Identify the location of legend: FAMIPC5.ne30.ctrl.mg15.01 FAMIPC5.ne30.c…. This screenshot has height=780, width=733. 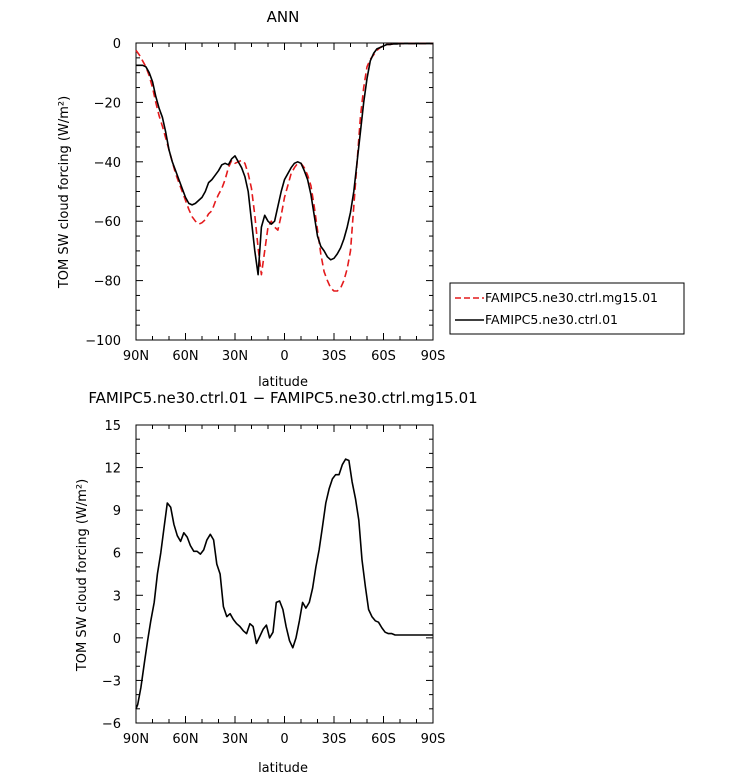
(567, 308).